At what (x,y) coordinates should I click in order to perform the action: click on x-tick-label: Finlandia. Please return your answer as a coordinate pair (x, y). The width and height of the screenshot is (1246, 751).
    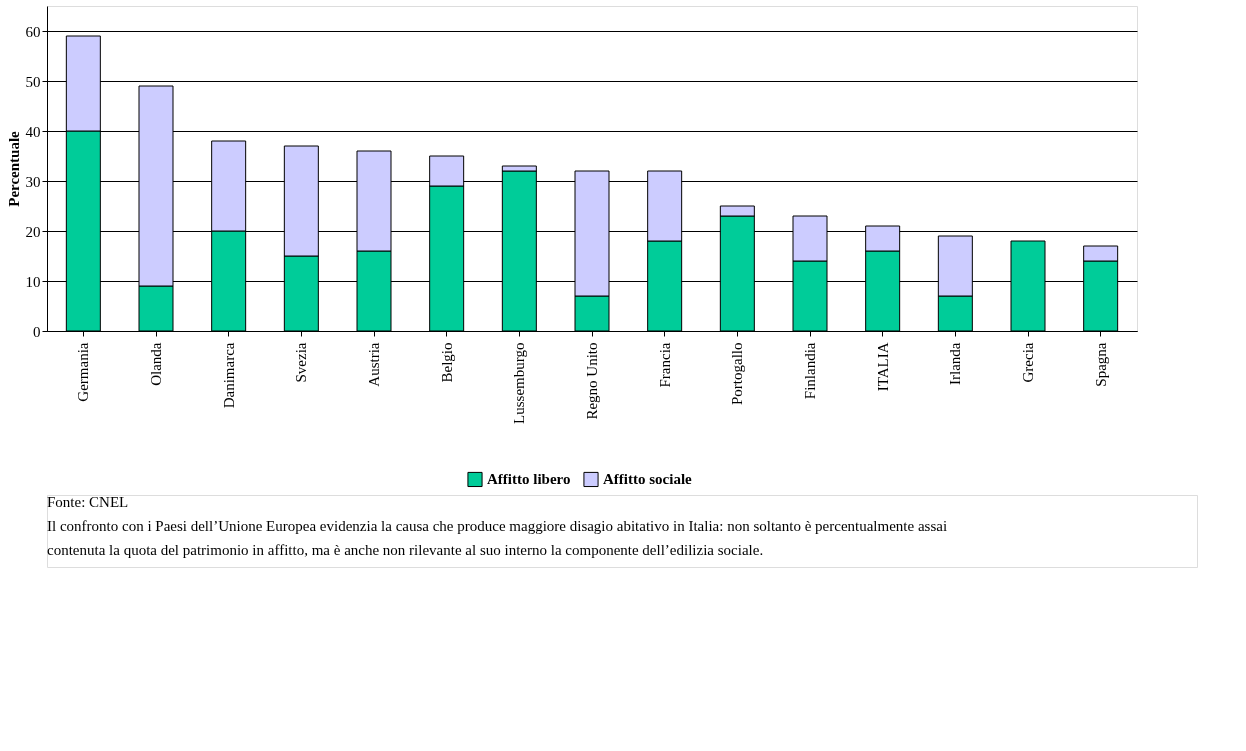
    Looking at the image, I should click on (810, 371).